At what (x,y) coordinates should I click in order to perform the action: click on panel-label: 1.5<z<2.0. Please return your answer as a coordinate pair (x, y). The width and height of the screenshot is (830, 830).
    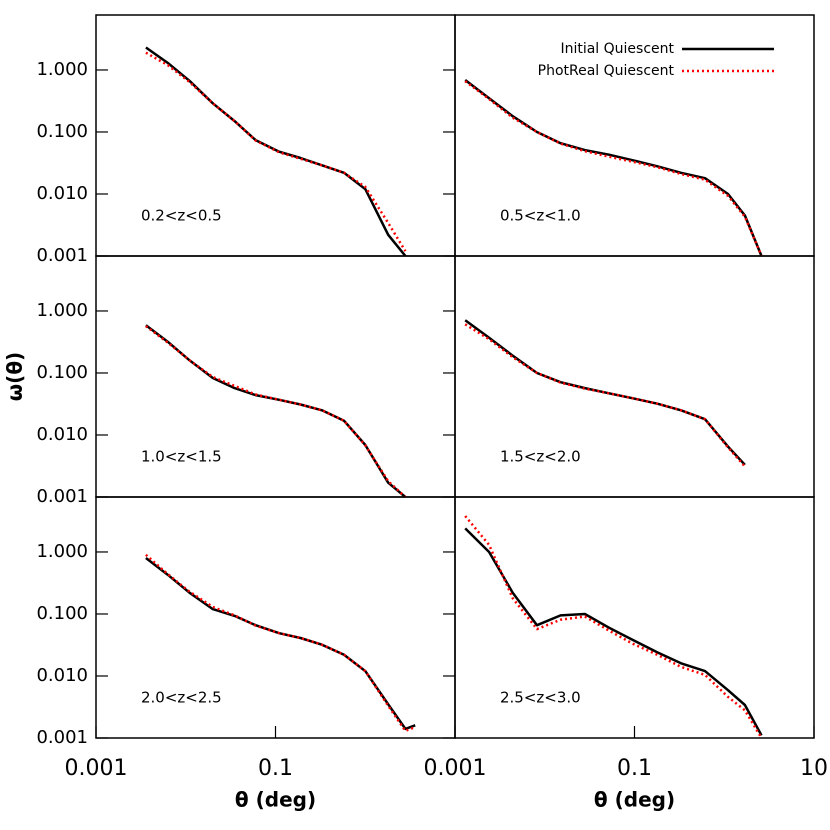
    Looking at the image, I should click on (540, 457).